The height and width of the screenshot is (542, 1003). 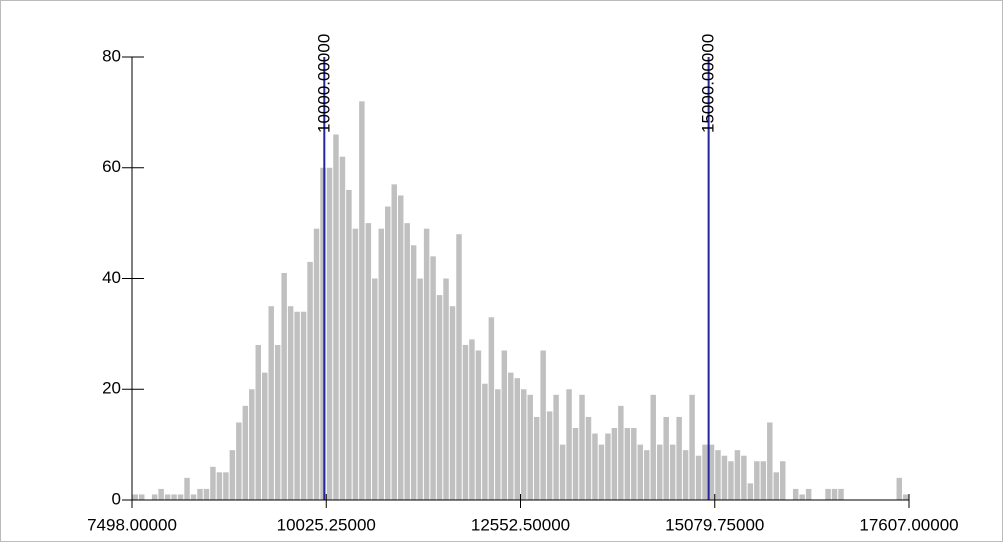 I want to click on x-tick-label: 15079.75000, so click(x=714, y=524).